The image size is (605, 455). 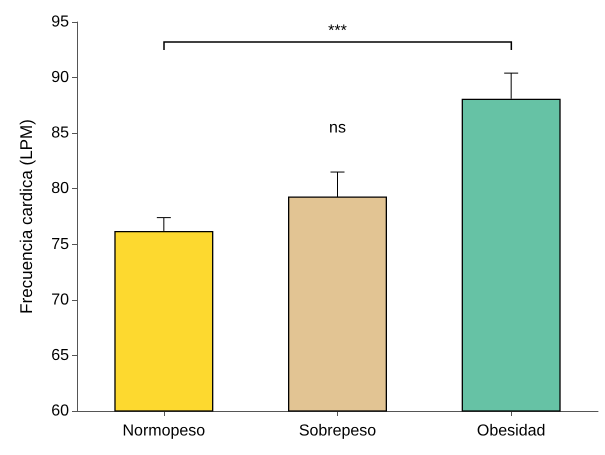 What do you see at coordinates (164, 431) in the screenshot?
I see `x-tick-label: Normopeso` at bounding box center [164, 431].